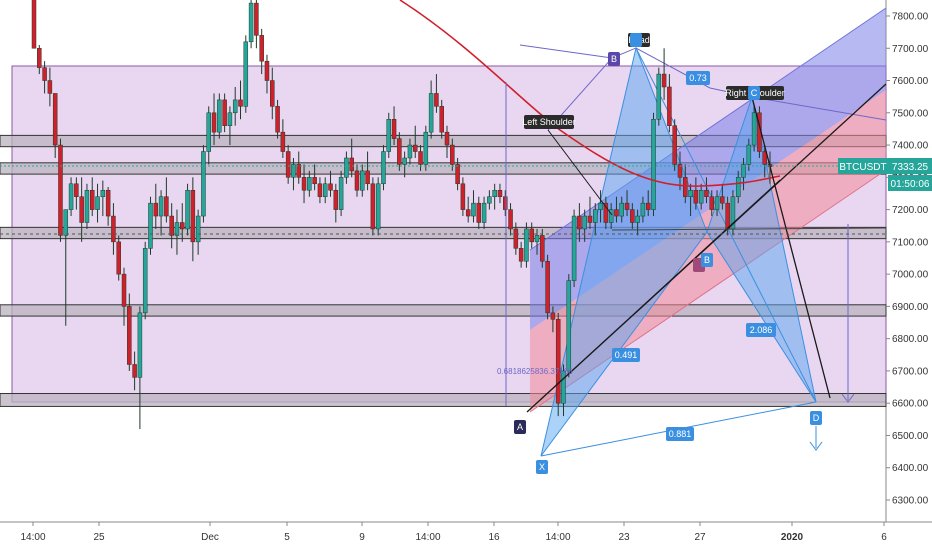 The height and width of the screenshot is (550, 932). I want to click on time-tick-label: 16, so click(494, 537).